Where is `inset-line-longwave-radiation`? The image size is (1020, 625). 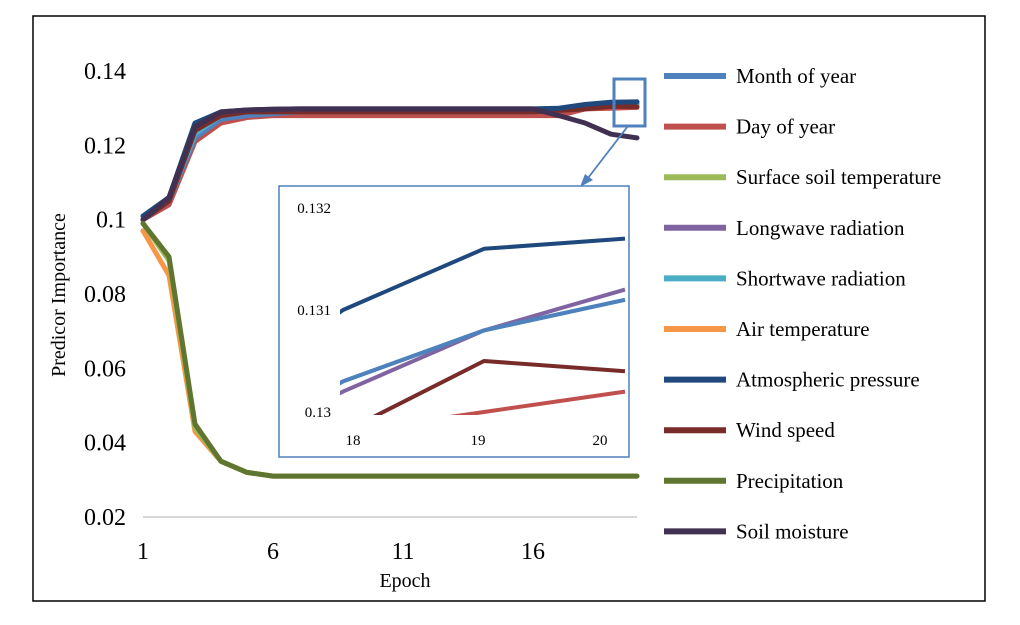
inset-line-longwave-radiation is located at coordinates (483, 341).